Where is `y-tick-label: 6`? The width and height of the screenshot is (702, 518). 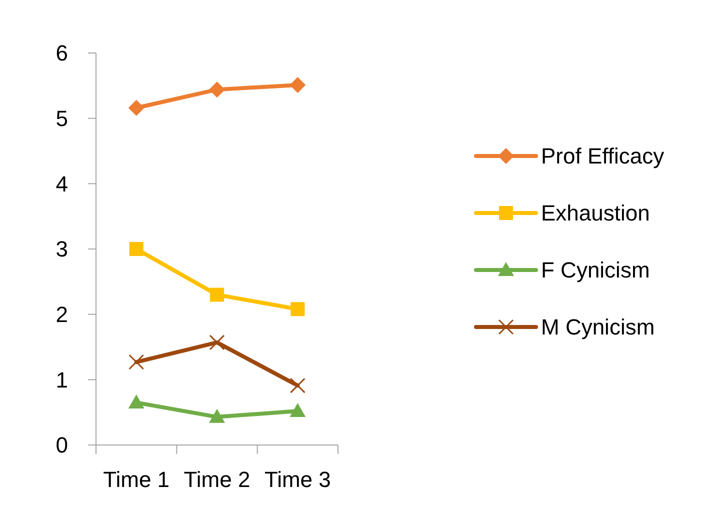 y-tick-label: 6 is located at coordinates (62, 53).